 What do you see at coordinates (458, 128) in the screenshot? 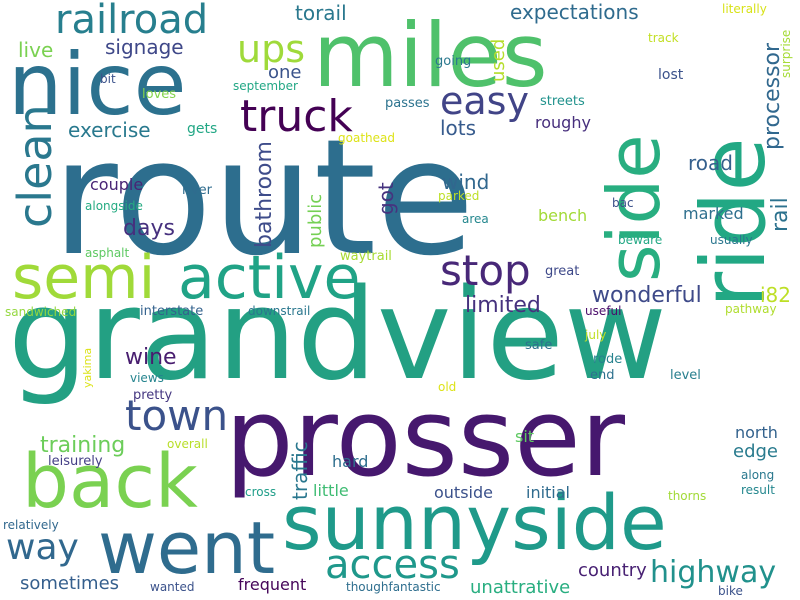
I see `word-lots: lots` at bounding box center [458, 128].